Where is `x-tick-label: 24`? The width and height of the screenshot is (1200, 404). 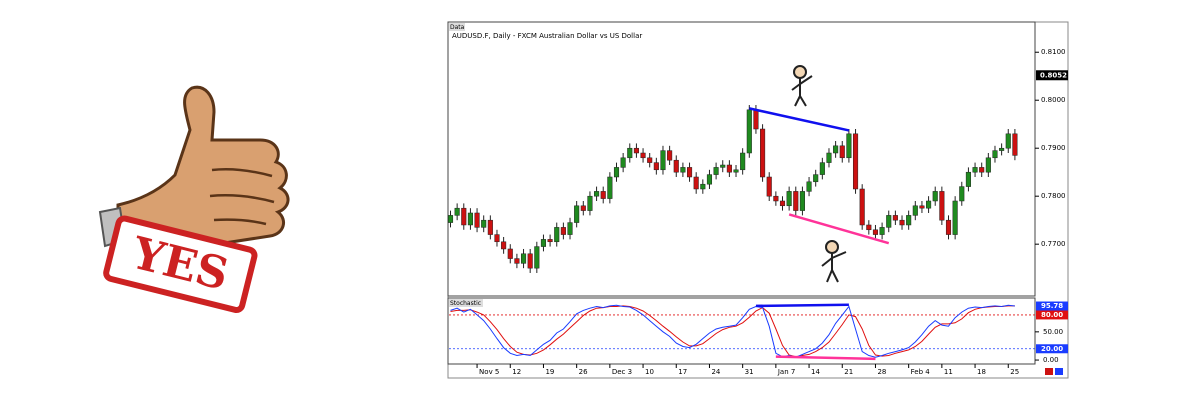
x-tick-label: 24 is located at coordinates (715, 372).